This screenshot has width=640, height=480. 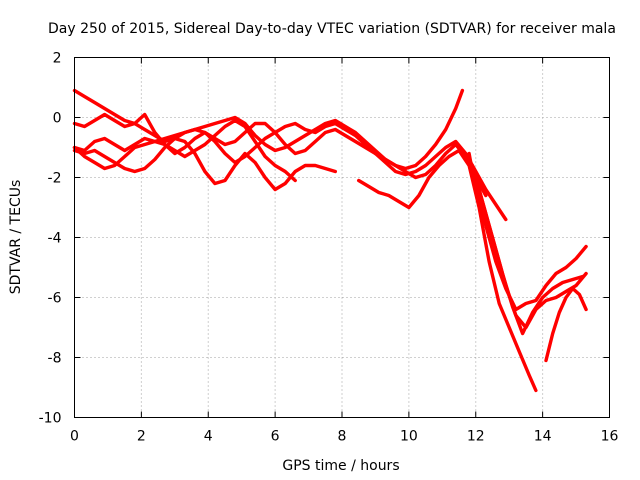 I want to click on trace-6-markers, so click(x=447, y=270).